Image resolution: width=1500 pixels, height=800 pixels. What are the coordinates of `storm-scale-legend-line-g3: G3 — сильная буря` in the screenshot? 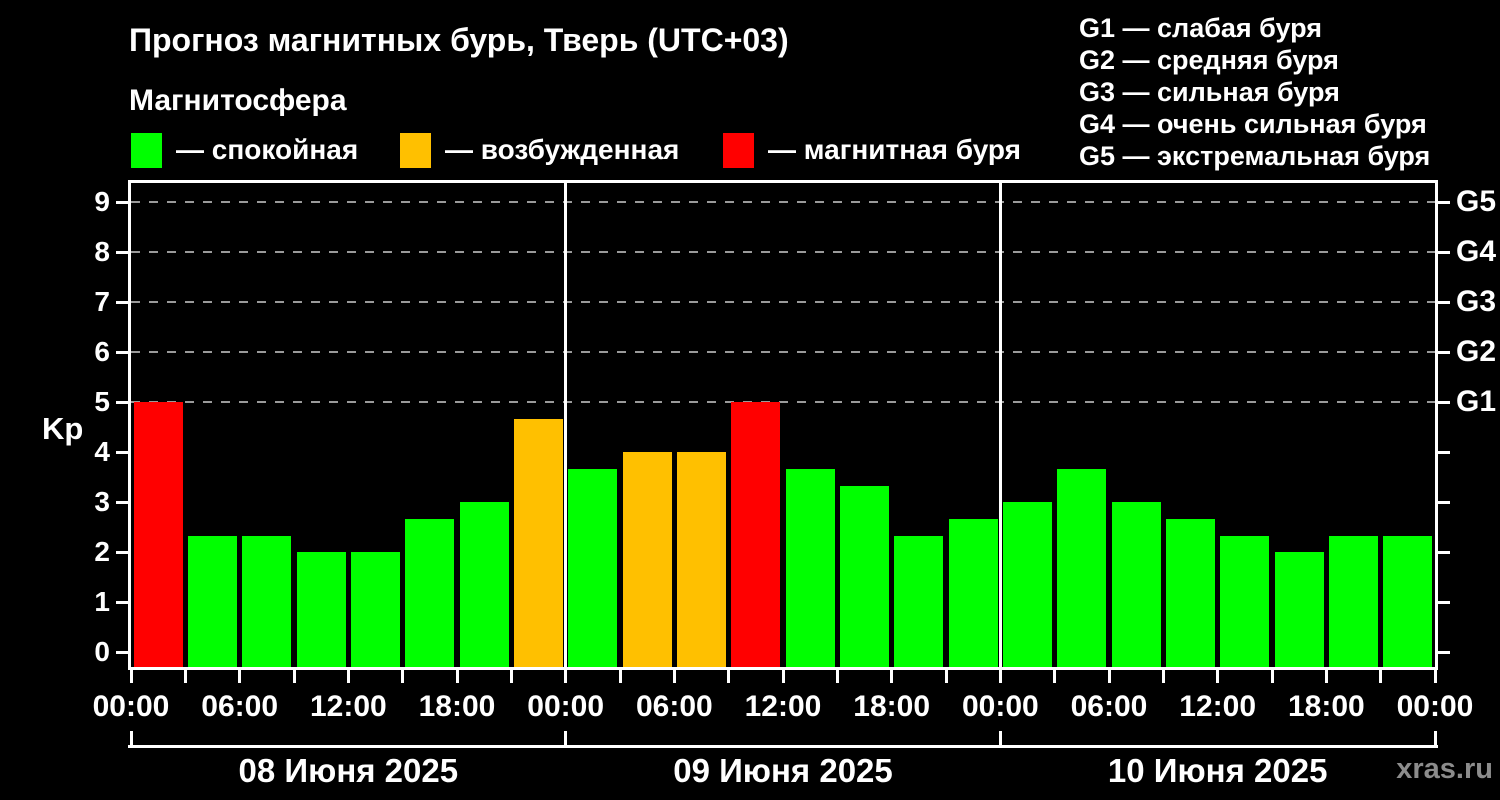 It's located at (1209, 92).